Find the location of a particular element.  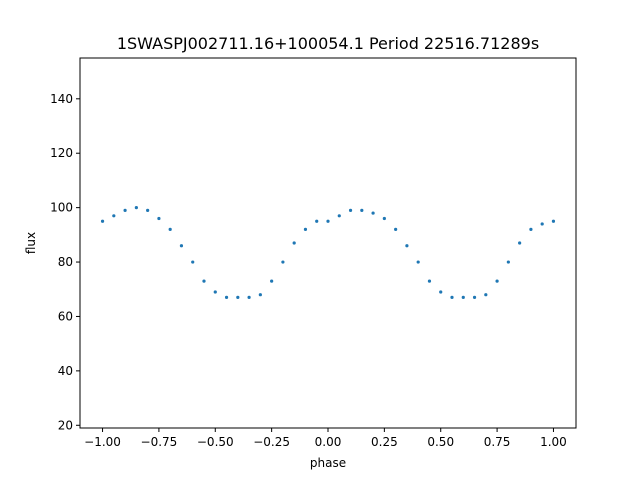

x-axis-label: phase is located at coordinates (328, 463).